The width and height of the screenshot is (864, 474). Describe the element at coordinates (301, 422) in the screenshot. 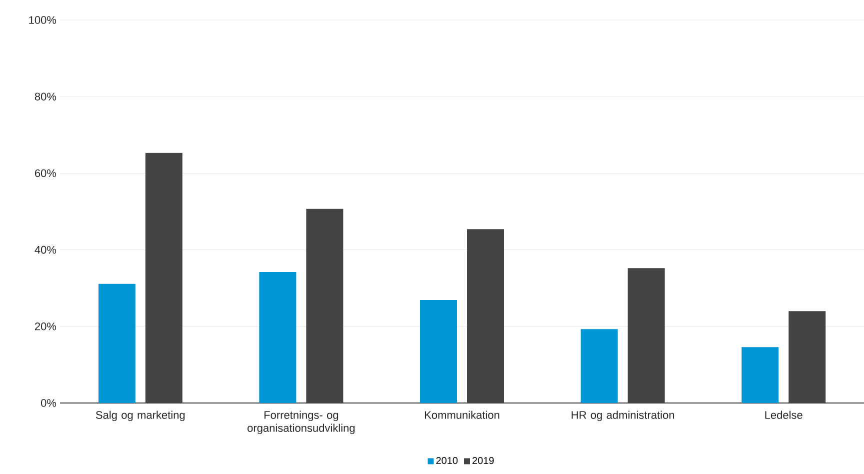

I see `x-tick-label: Forretnings- og organisationsudvikling` at that location.